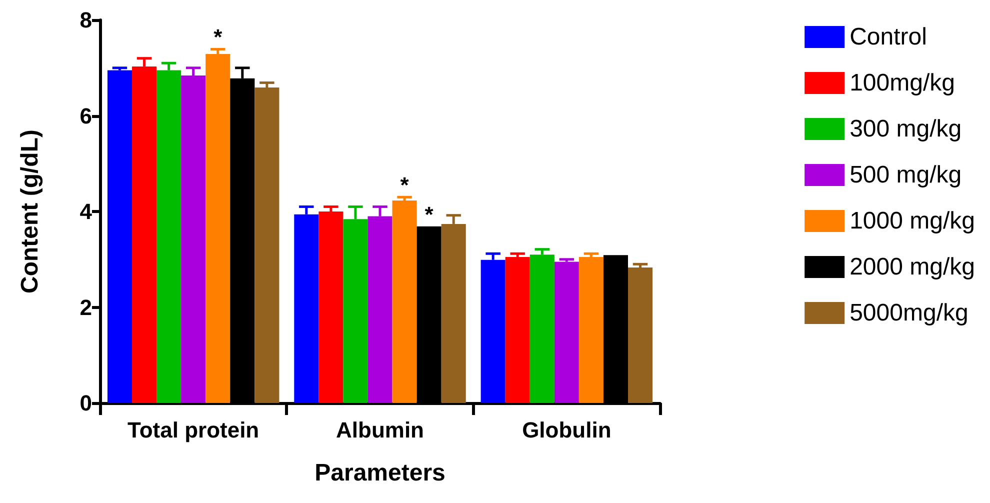  I want to click on legend-label: 2000 mg/kg, so click(913, 267).